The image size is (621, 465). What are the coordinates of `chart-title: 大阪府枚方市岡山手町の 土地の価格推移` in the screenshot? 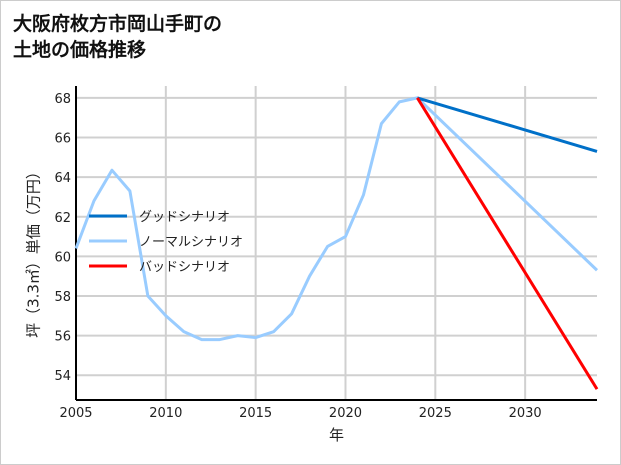 It's located at (117, 37).